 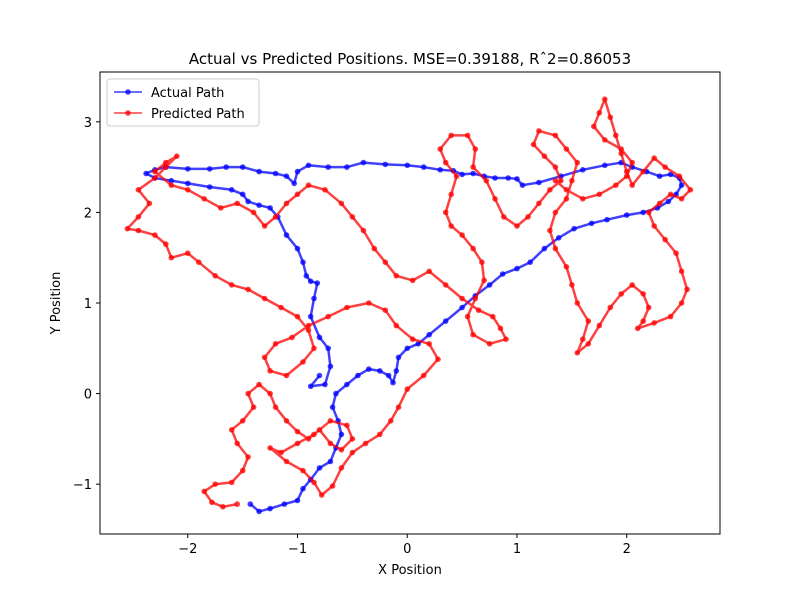 I want to click on legend-box, so click(x=183, y=102).